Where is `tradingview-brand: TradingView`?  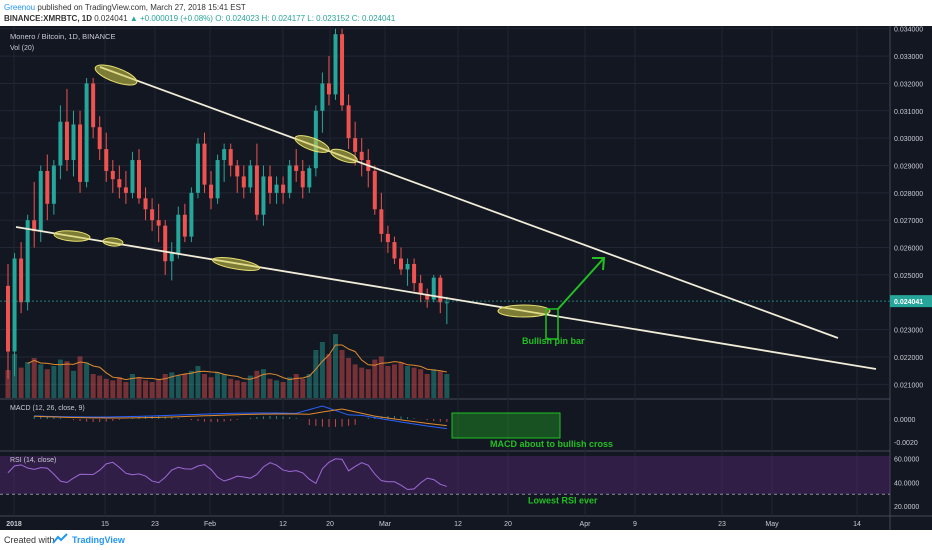
tradingview-brand: TradingView is located at coordinates (98, 540).